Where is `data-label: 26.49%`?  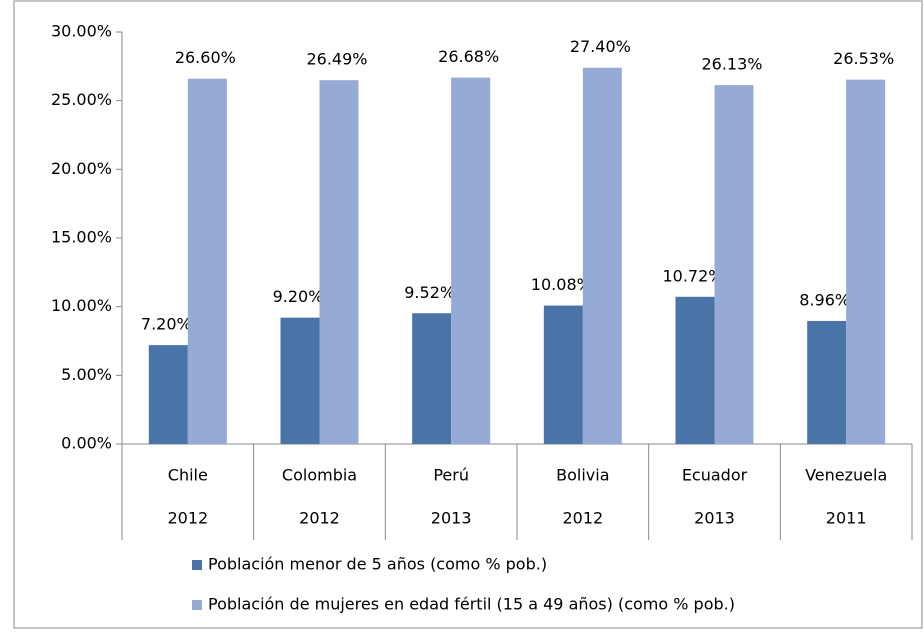
data-label: 26.49% is located at coordinates (336, 59).